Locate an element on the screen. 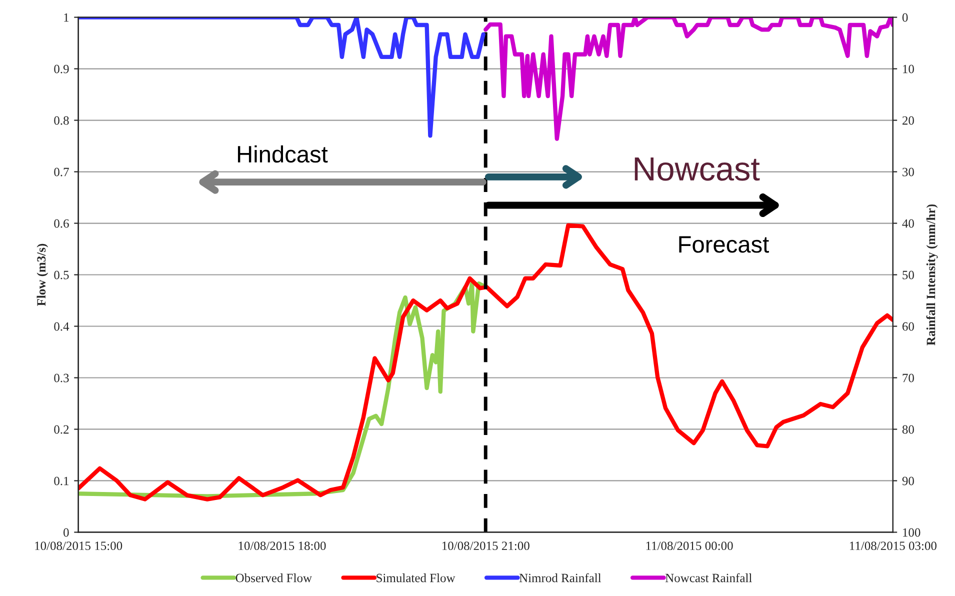  y-tick-label: 0 is located at coordinates (66, 532).